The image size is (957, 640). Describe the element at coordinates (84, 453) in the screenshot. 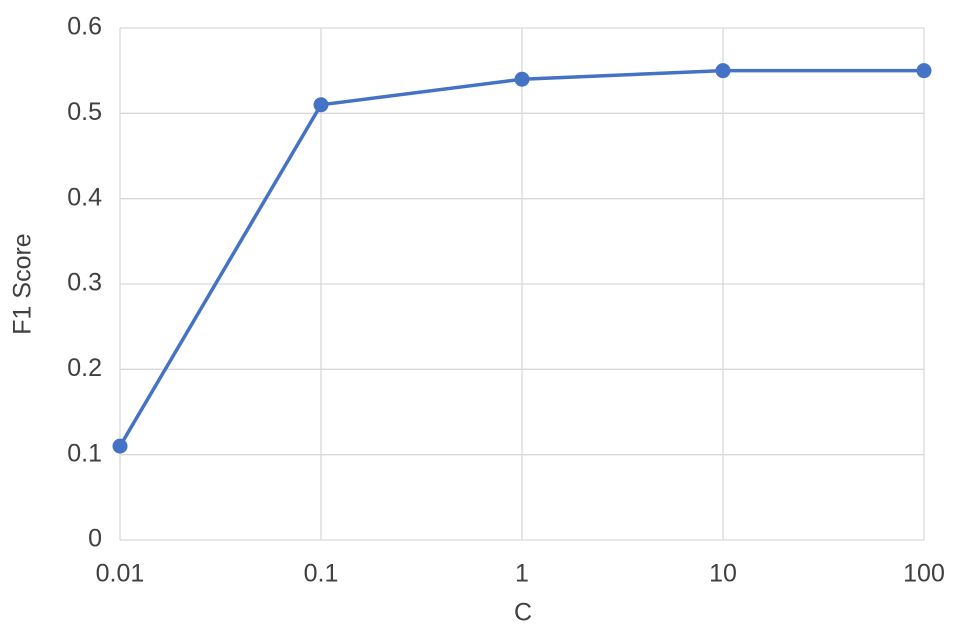

I see `y-tick-label: 0.1` at that location.